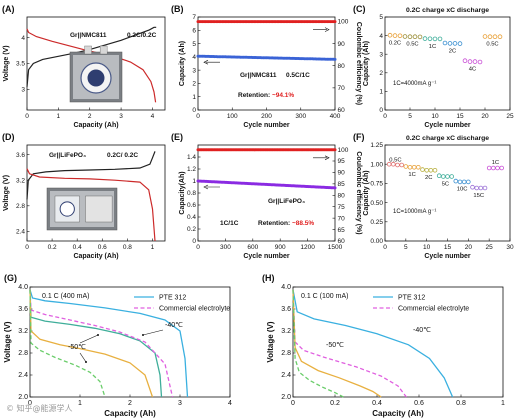 The width and height of the screenshot is (519, 418). Describe the element at coordinates (359, 9) in the screenshot. I see `panel-label-c: (C)` at that location.